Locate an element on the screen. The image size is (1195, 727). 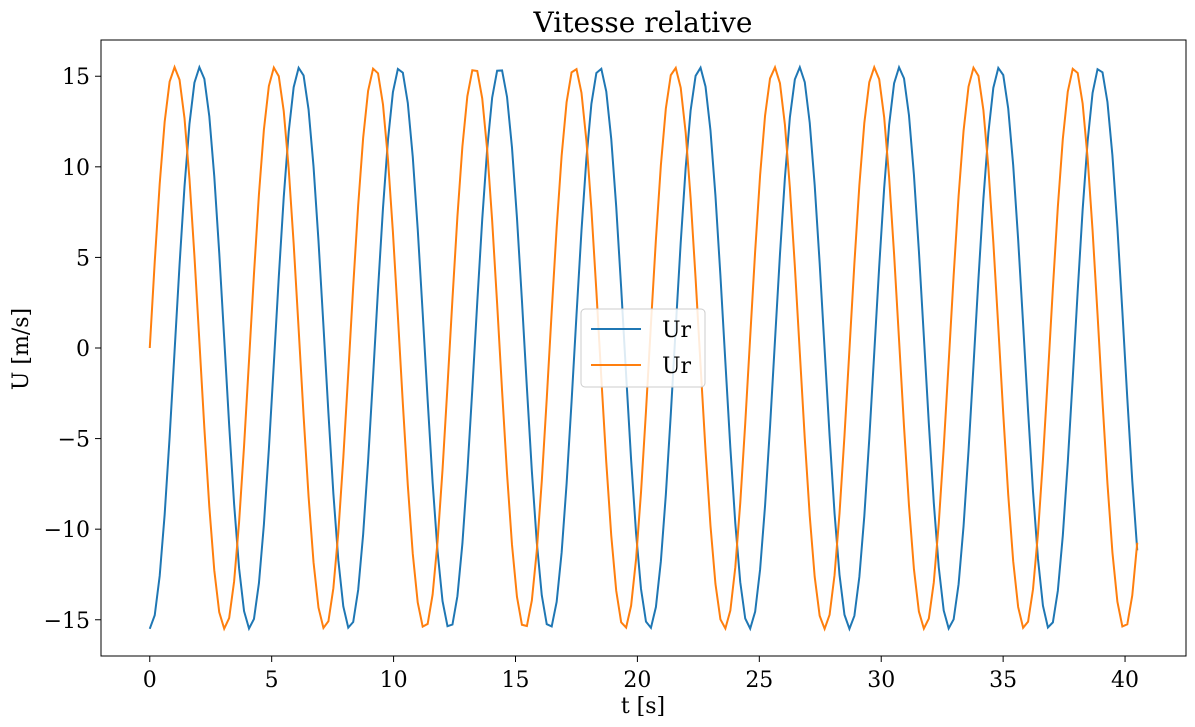
y-tick-label: 0 is located at coordinates (83, 349).